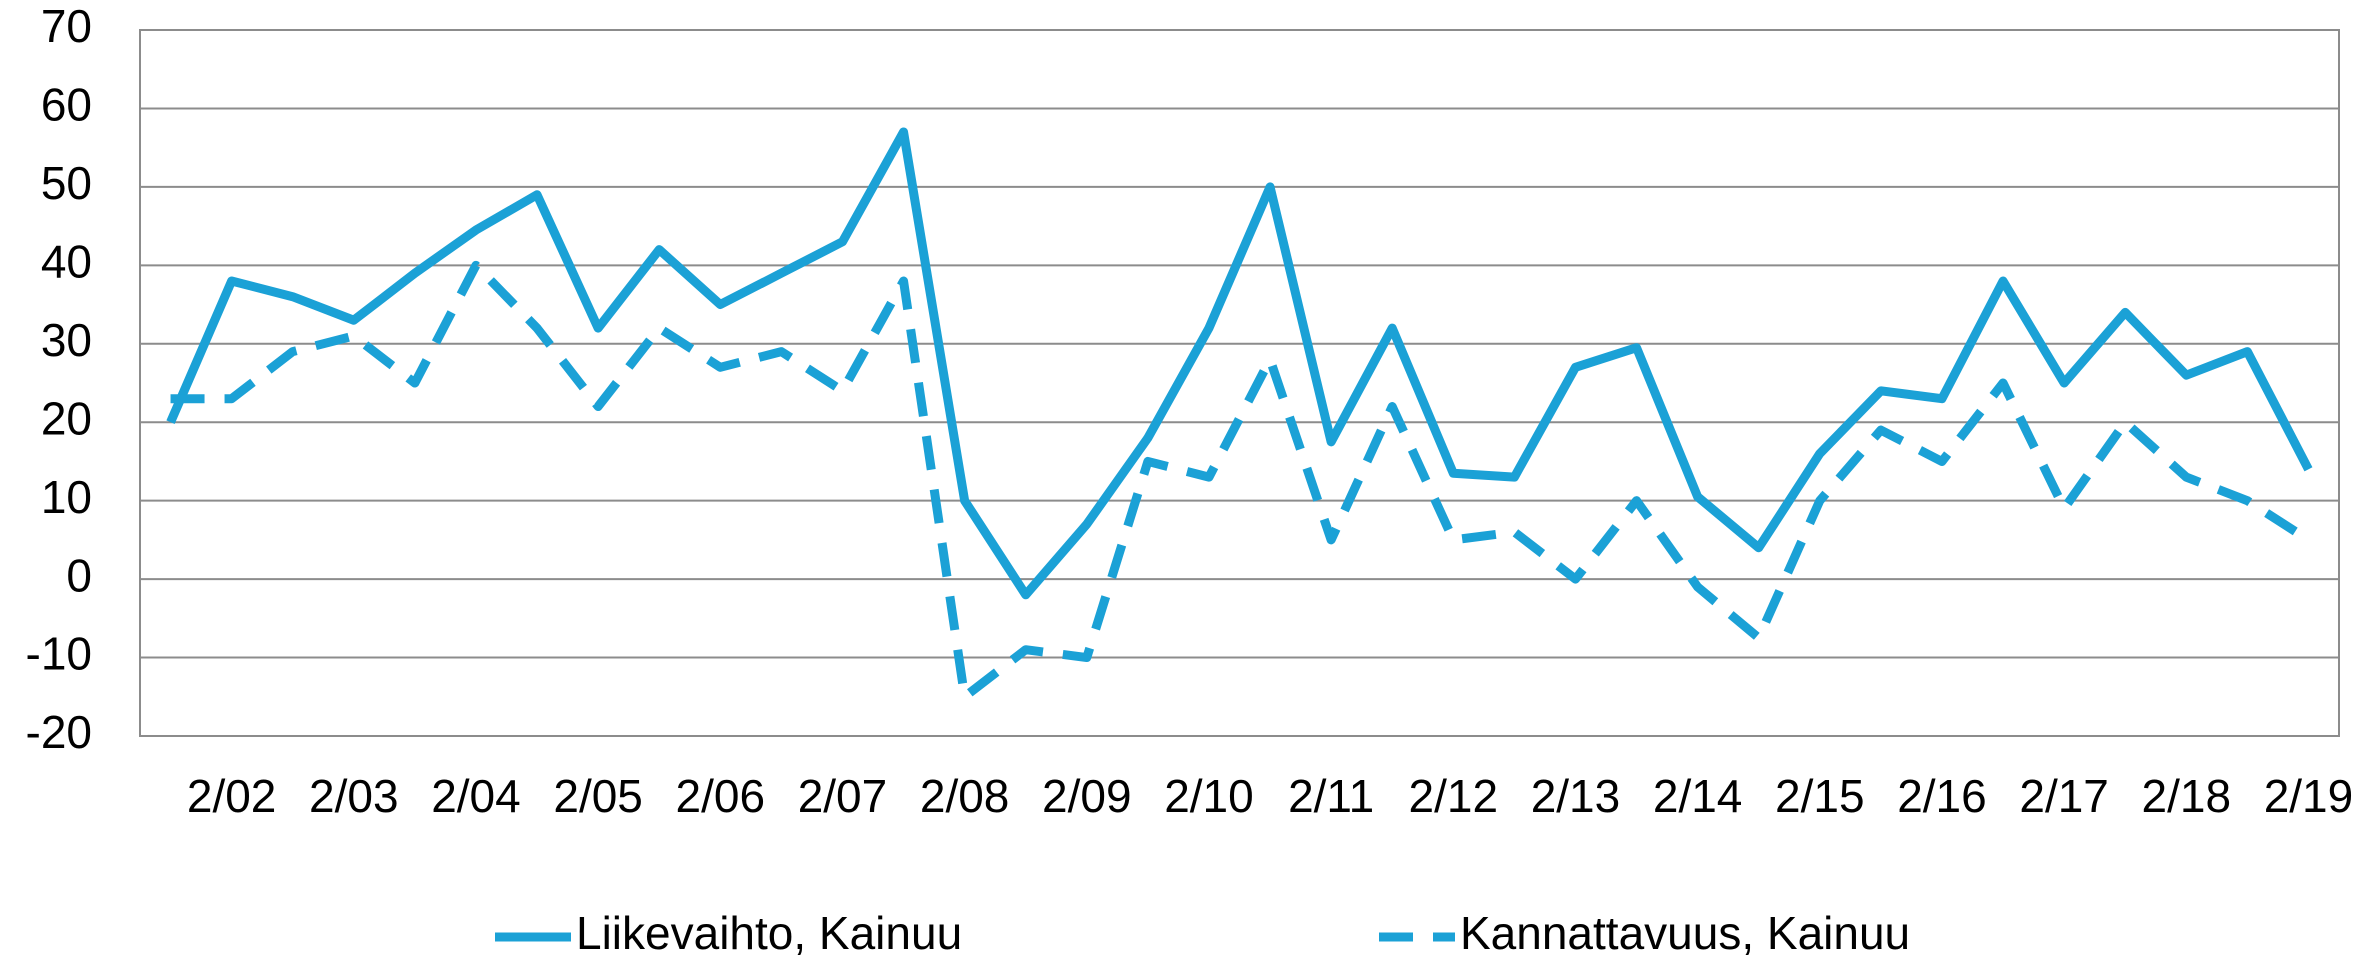 Image resolution: width=2377 pixels, height=961 pixels. What do you see at coordinates (66, 105) in the screenshot?
I see `y-tick-label: 60` at bounding box center [66, 105].